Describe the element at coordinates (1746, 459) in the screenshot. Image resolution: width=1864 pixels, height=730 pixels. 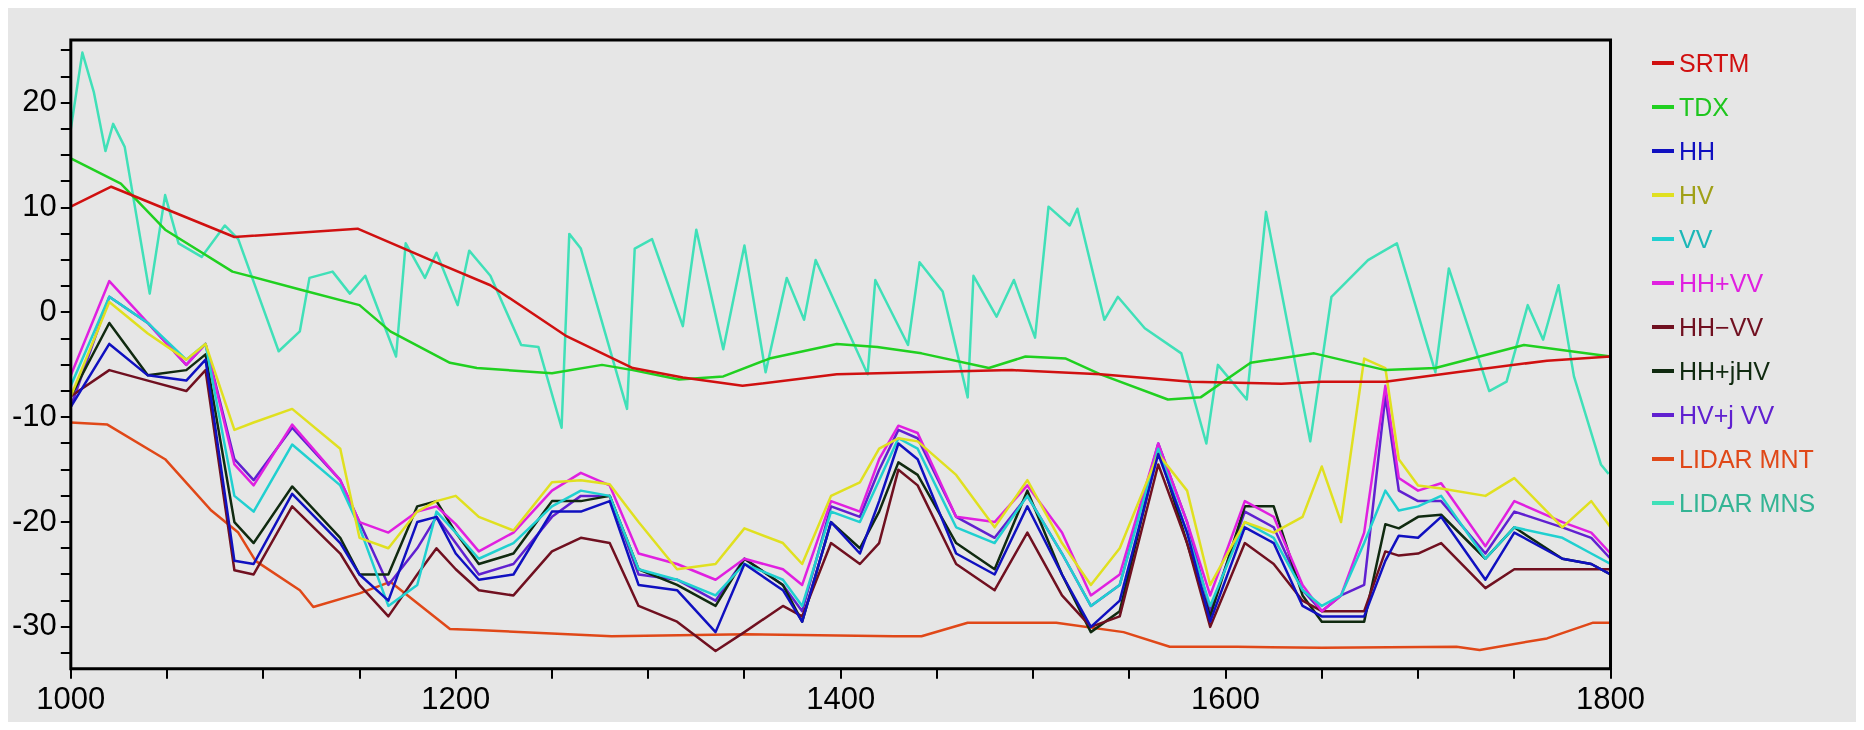
I see `legend-label: LIDAR MNT` at that location.